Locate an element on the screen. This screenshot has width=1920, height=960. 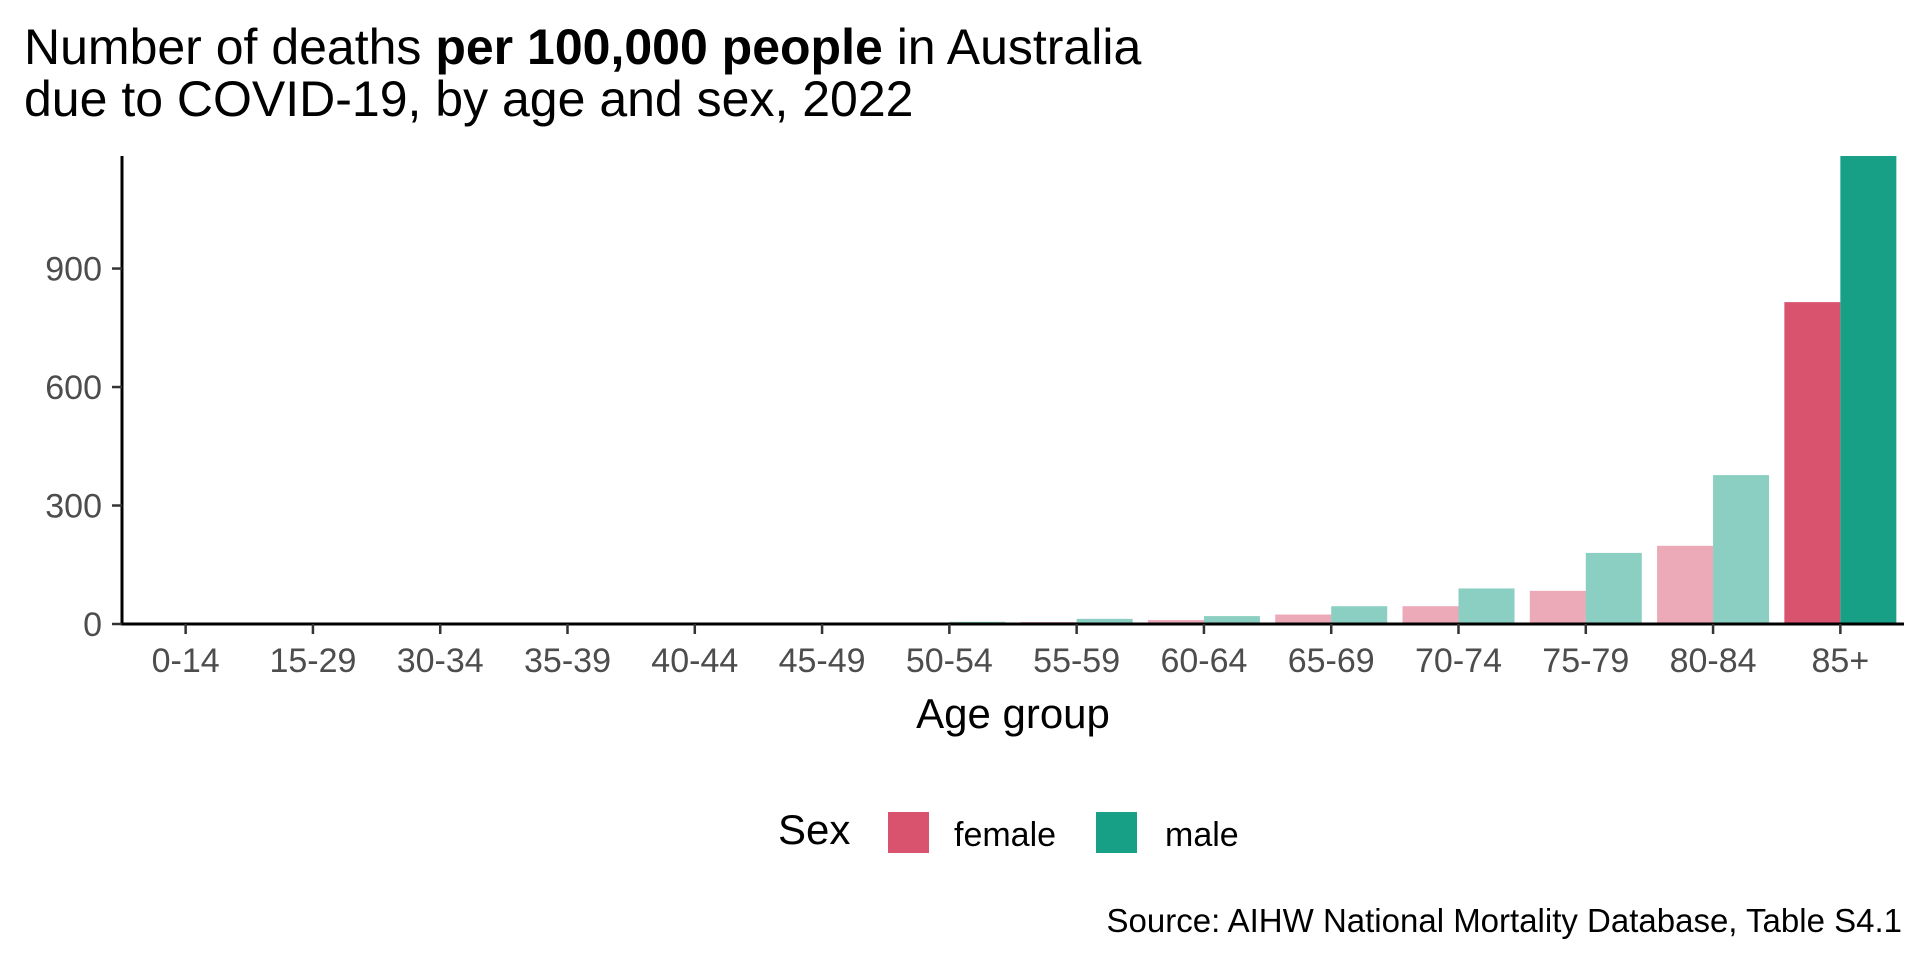
legend-label-female: female is located at coordinates (1005, 835).